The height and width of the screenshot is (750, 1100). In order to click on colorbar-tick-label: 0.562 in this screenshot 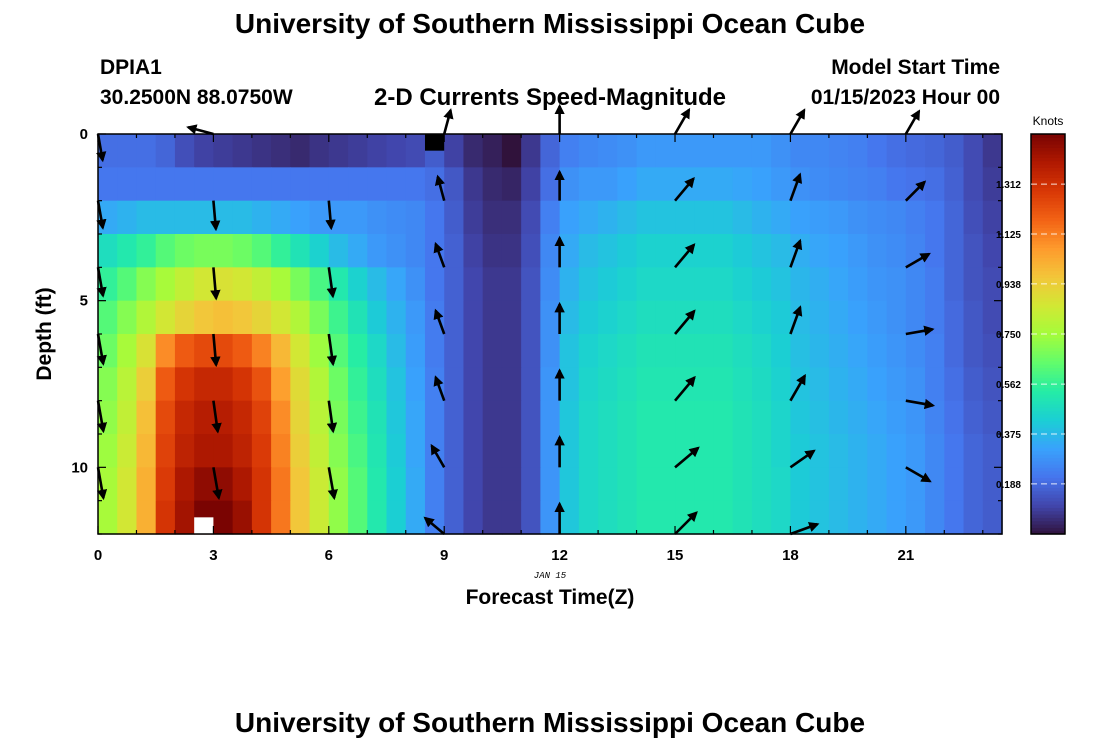, I will do `click(1008, 385)`.